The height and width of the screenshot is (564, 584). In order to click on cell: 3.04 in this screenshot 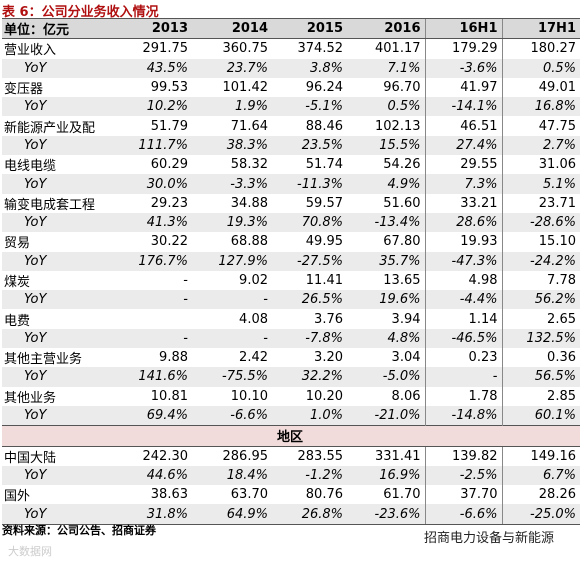, I will do `click(406, 358)`.